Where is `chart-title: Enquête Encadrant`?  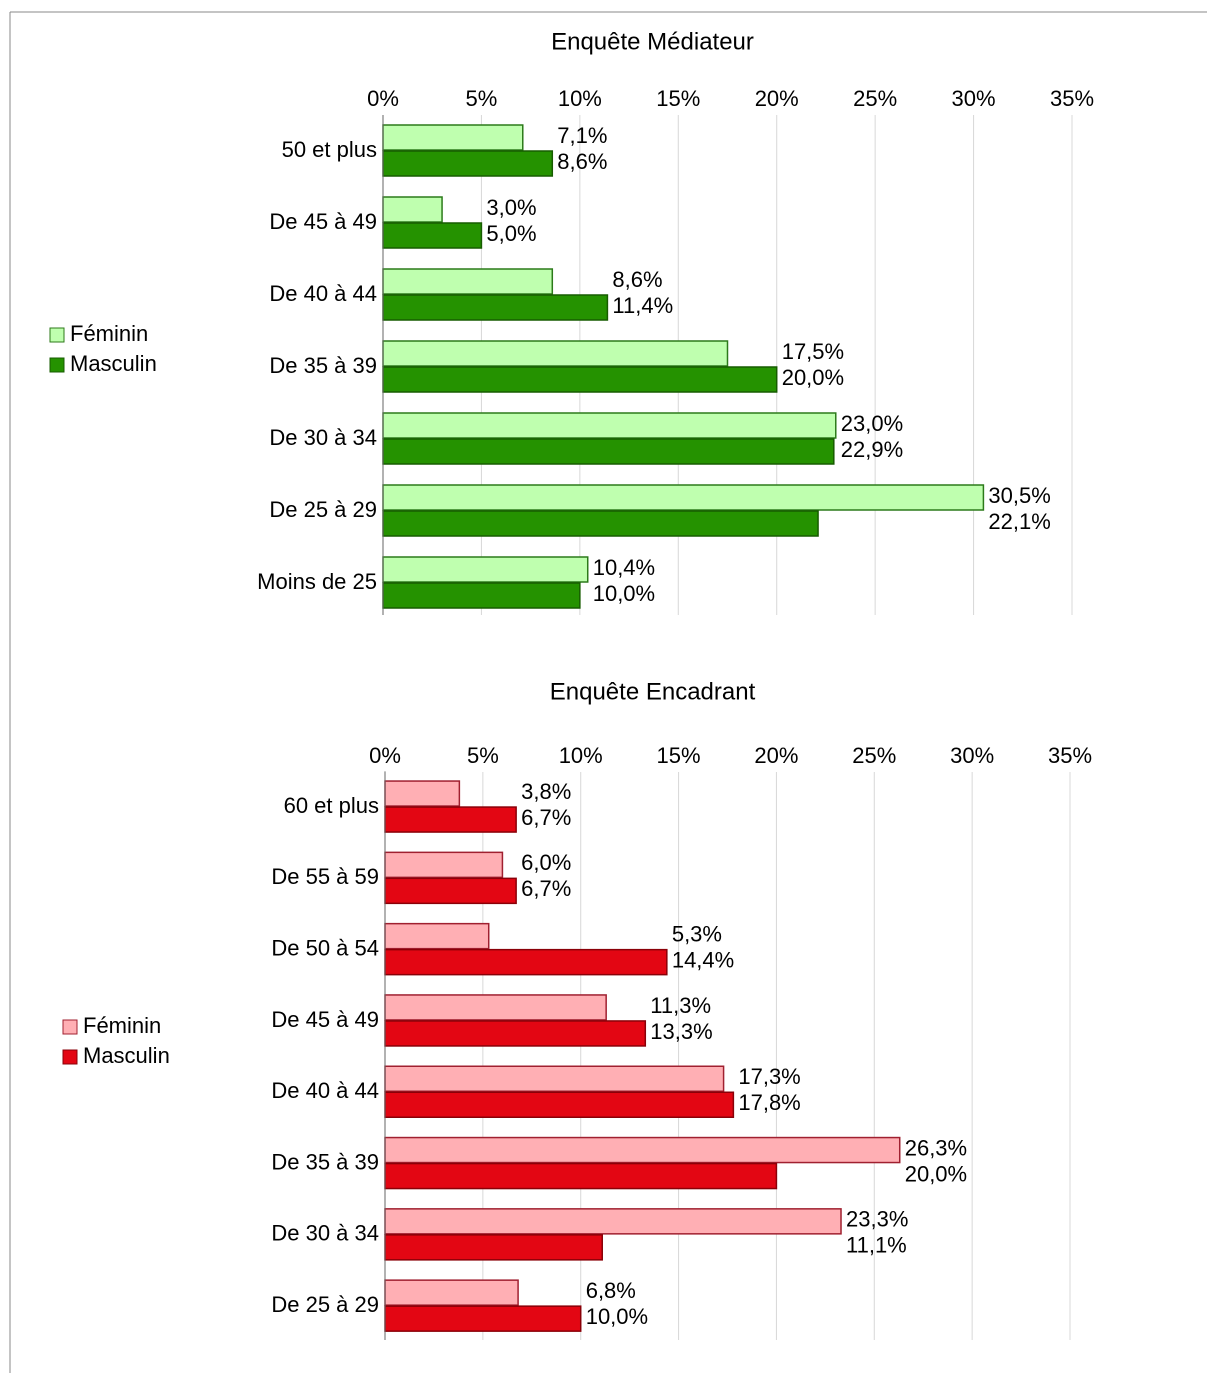
chart-title: Enquête Encadrant is located at coordinates (653, 691).